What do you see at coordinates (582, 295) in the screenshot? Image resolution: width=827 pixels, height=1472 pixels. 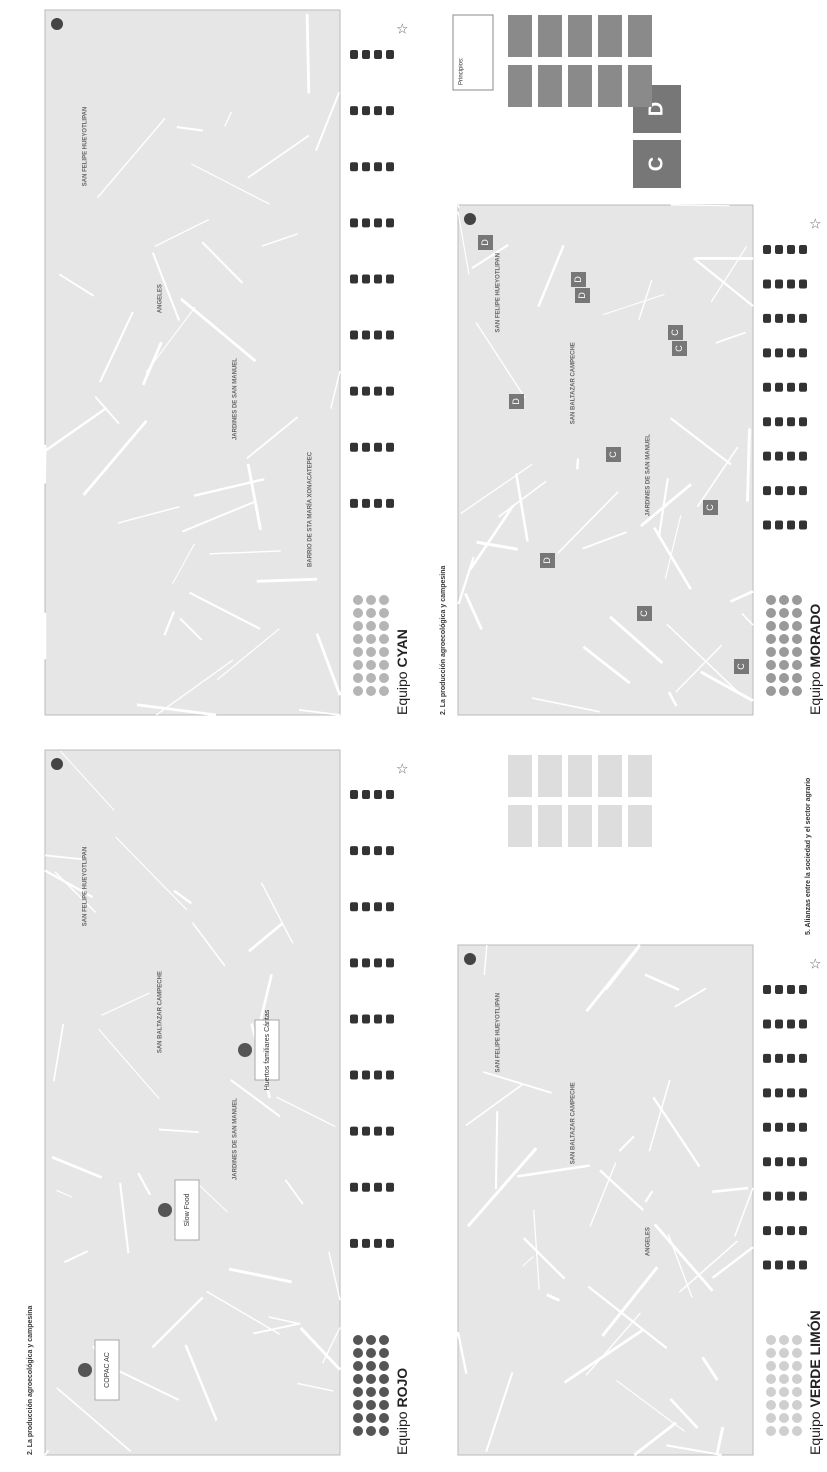 I see `map-marker-label: D` at bounding box center [582, 295].